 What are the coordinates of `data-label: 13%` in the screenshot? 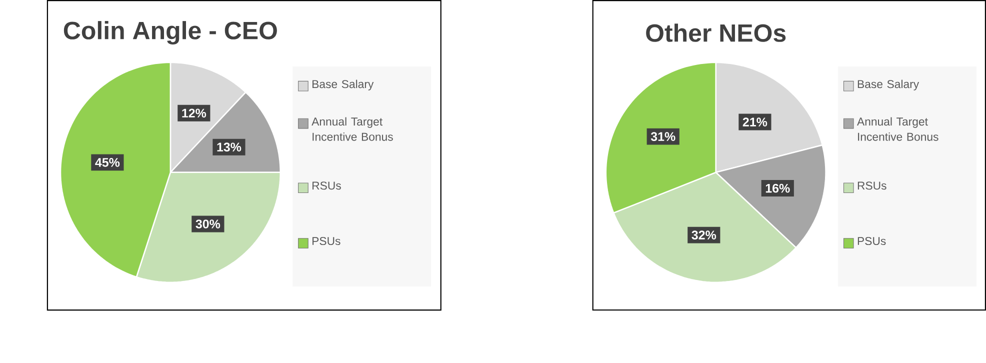 It's located at (229, 147).